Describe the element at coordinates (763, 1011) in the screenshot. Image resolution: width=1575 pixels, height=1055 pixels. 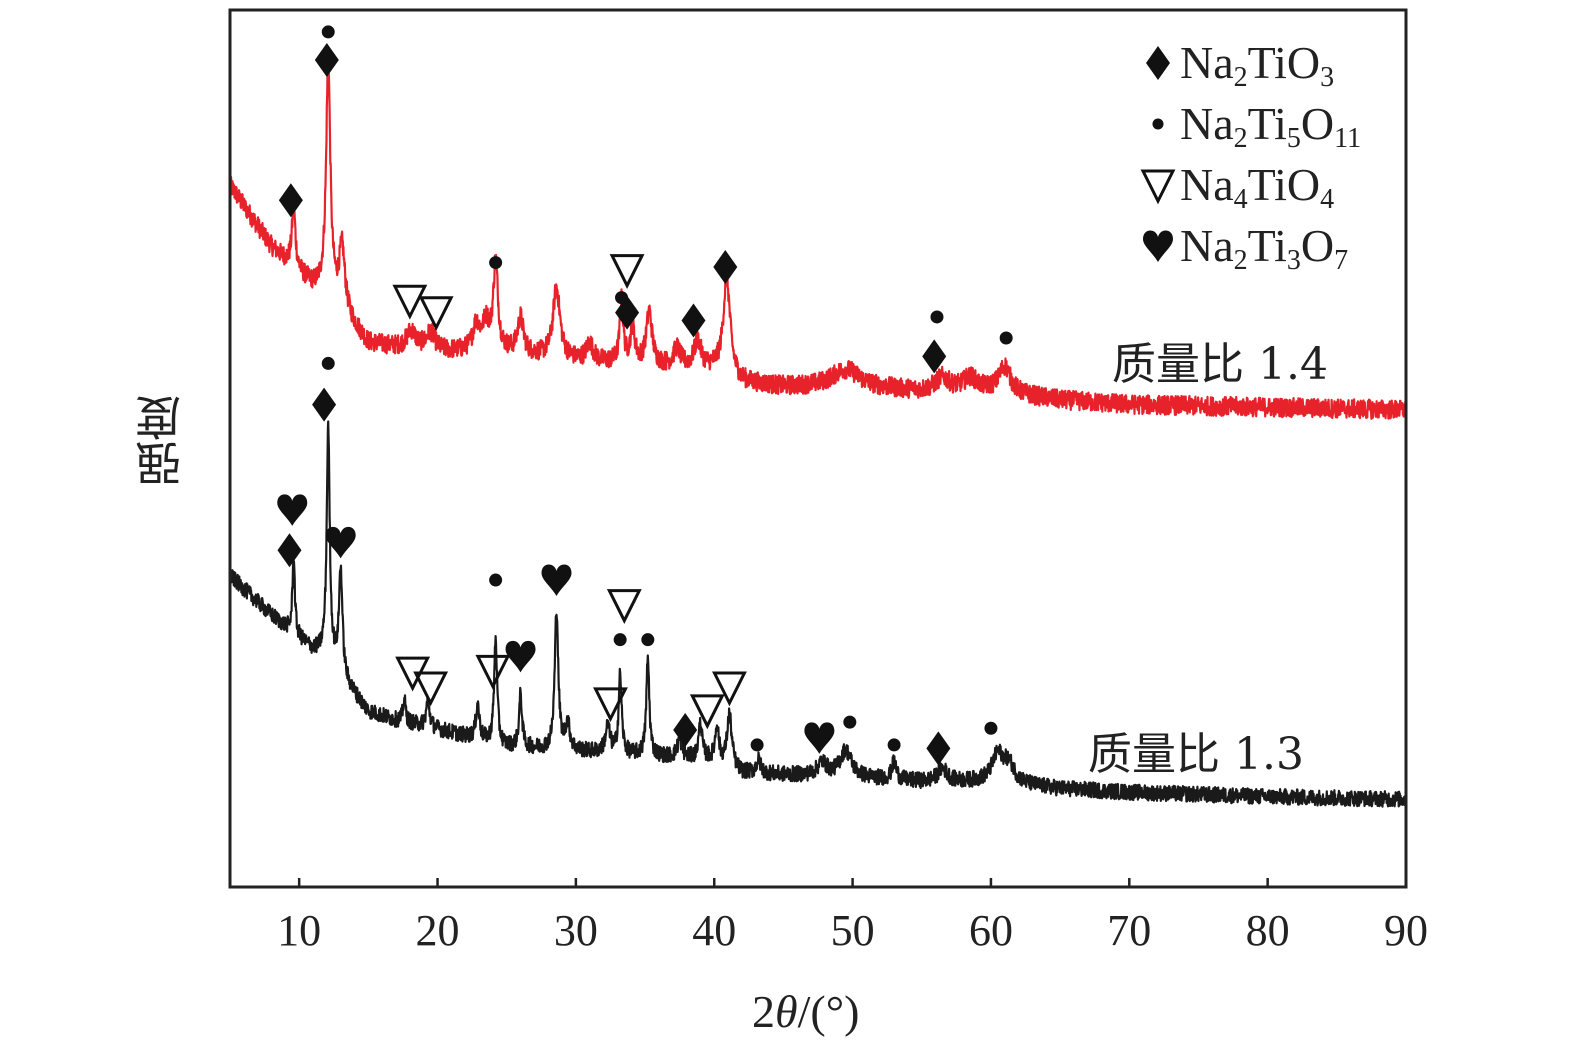
I see `x-label-prefix: 2` at that location.